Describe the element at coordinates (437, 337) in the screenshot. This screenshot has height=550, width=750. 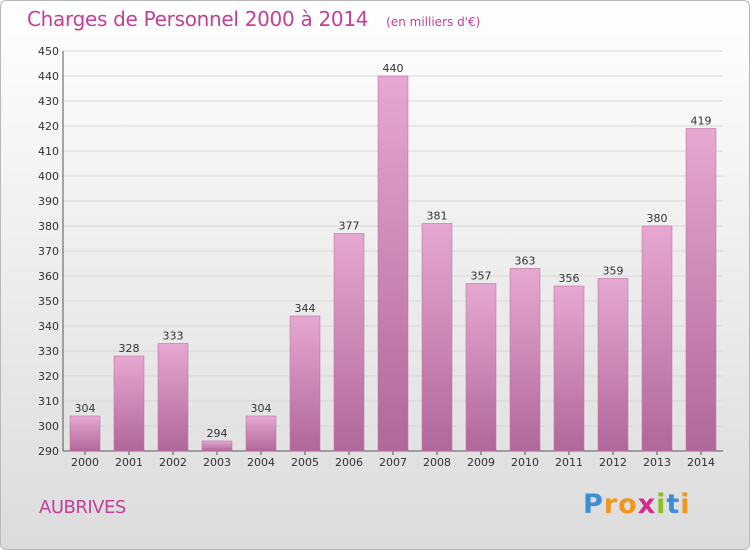
I see `bar-2008` at that location.